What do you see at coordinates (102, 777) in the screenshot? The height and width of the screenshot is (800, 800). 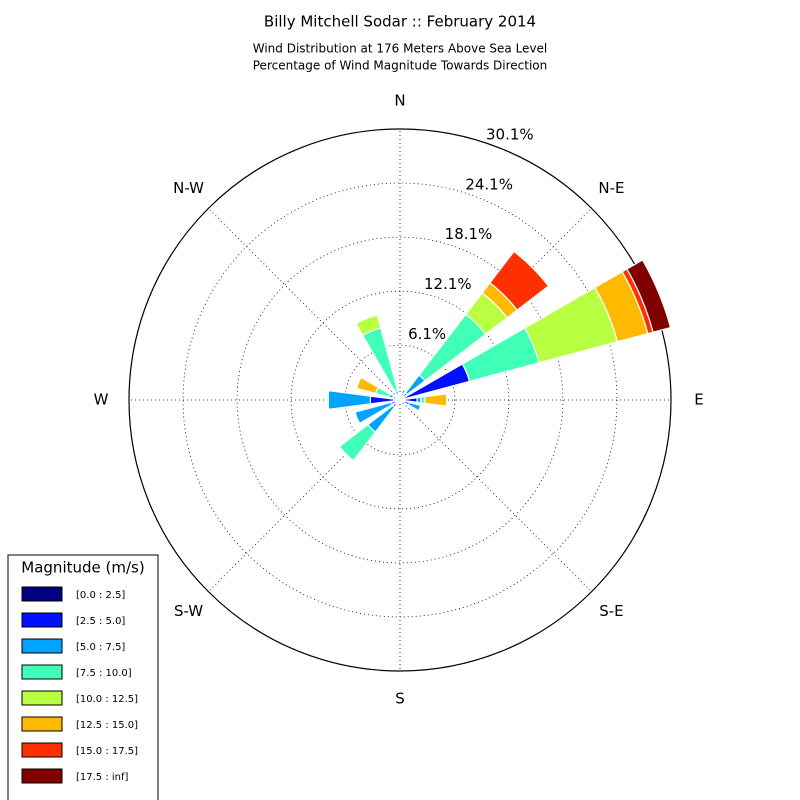 I see `legend-label: [17.5 : inf]` at bounding box center [102, 777].